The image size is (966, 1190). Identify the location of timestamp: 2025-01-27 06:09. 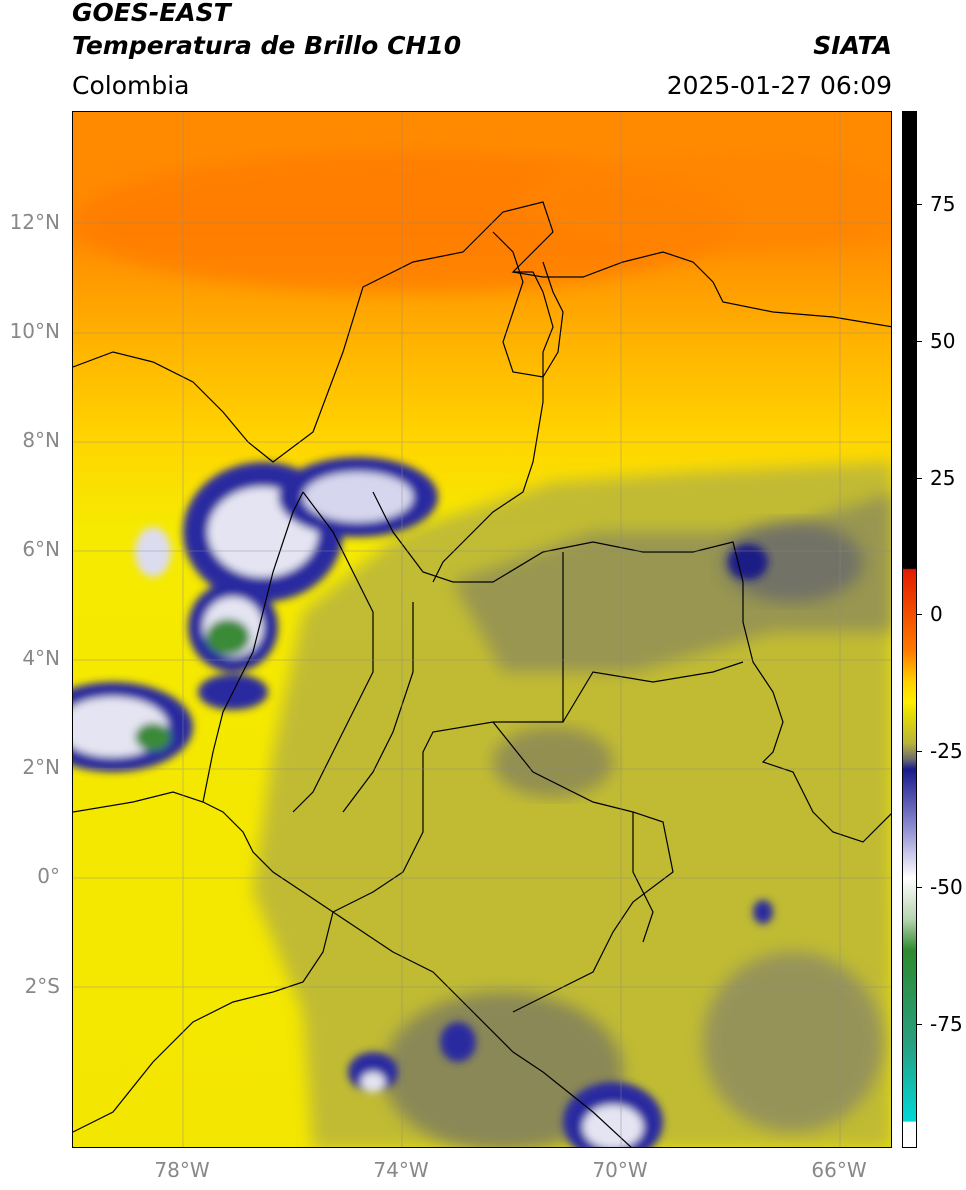
(779, 85).